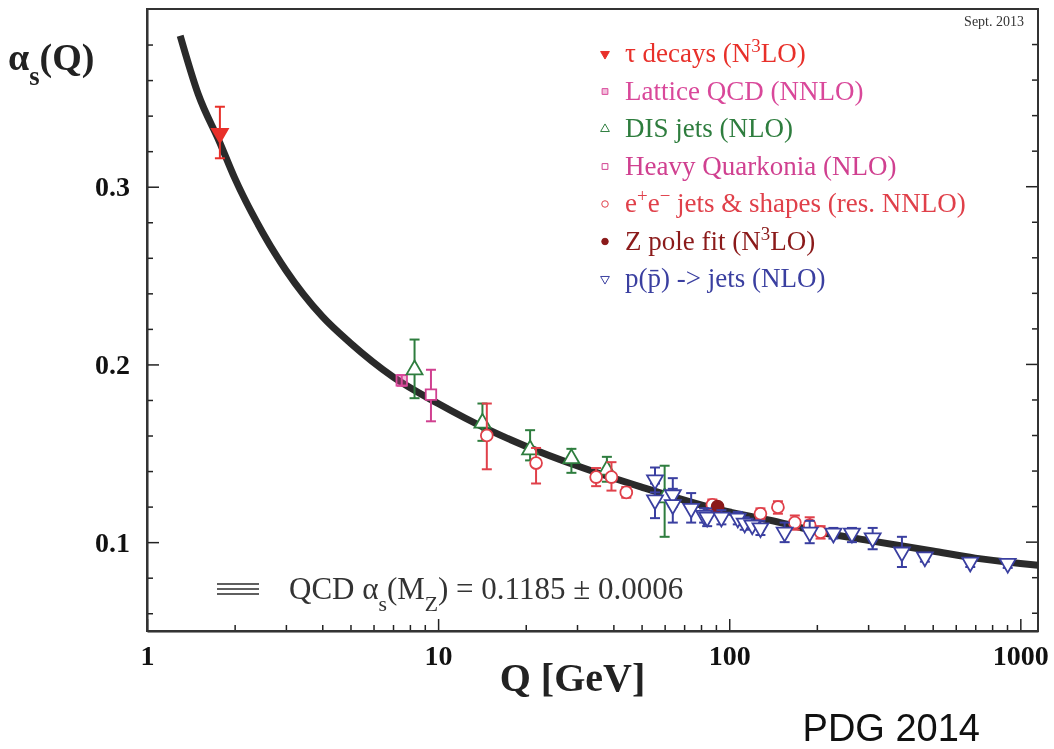 The width and height of the screenshot is (1054, 749). What do you see at coordinates (486, 593) in the screenshot?
I see `annotation: QCD α$_{s}$(M$_{Z}$) = 0.1185 ± 0.0006` at bounding box center [486, 593].